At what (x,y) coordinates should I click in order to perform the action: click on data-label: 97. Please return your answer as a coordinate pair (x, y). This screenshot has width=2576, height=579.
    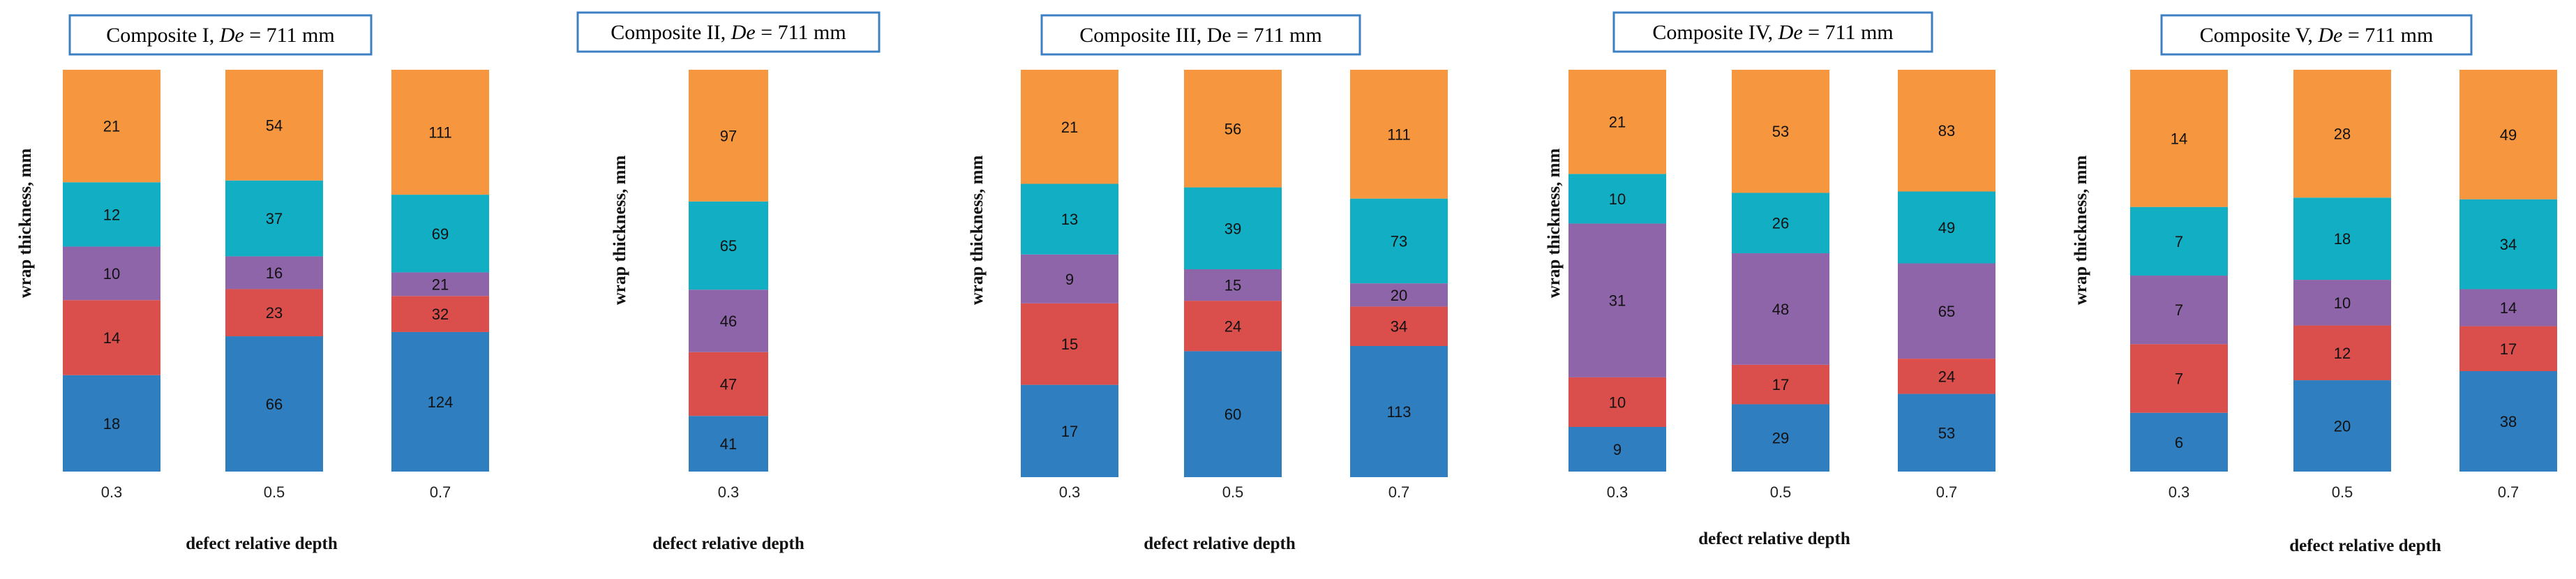
    Looking at the image, I should click on (728, 135).